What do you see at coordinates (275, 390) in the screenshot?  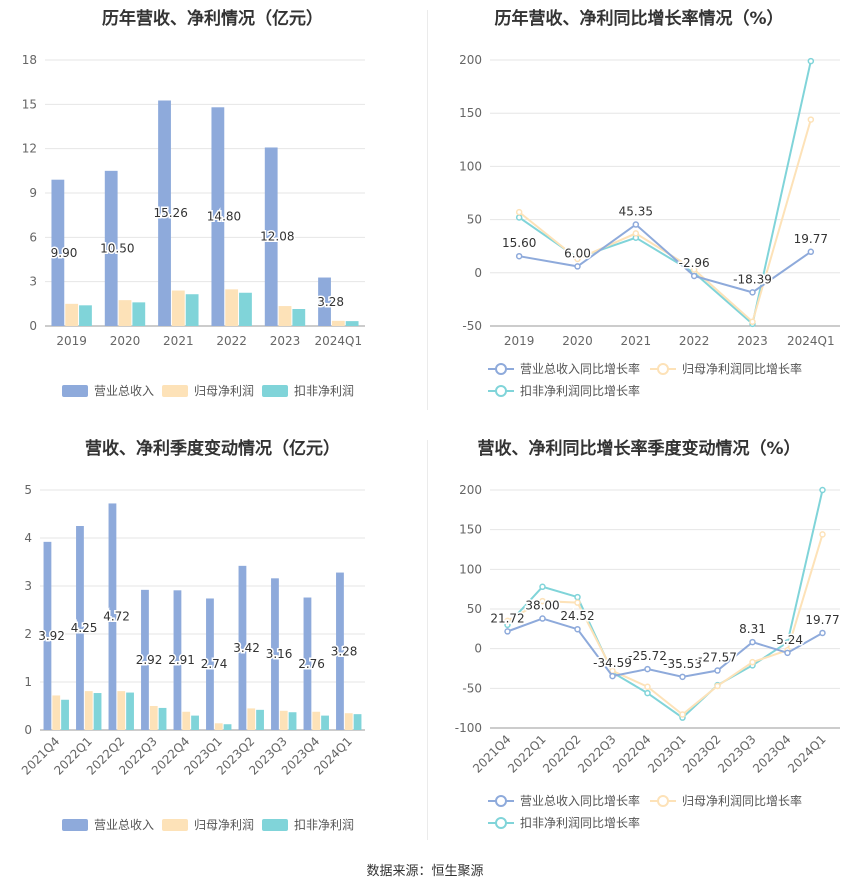 I see `legend-swatch-deducted-profit` at bounding box center [275, 390].